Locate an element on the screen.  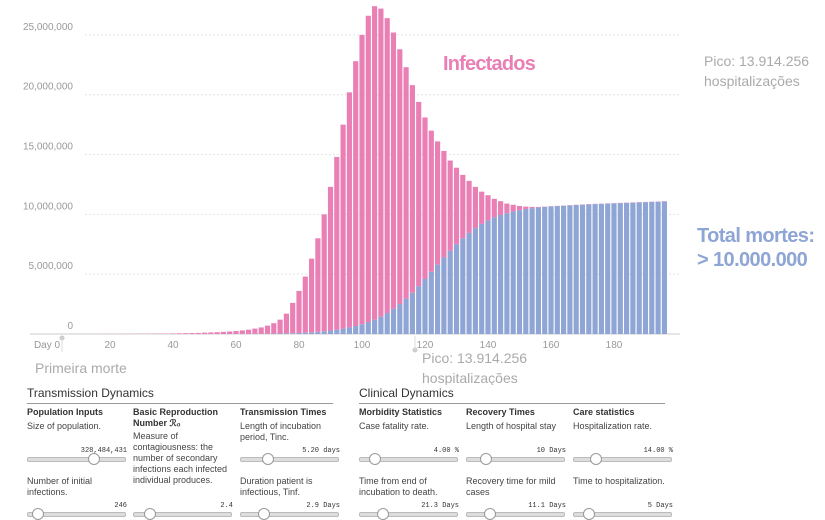
x-tick-label: 100 is located at coordinates (362, 345).